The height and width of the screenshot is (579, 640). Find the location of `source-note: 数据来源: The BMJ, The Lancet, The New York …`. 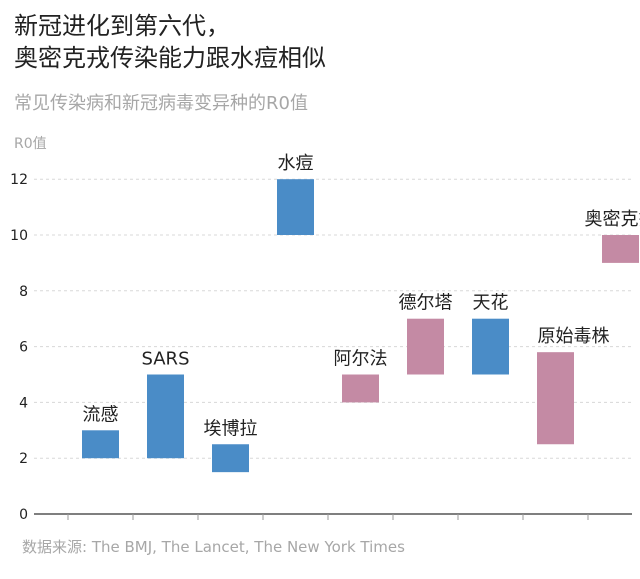

source-note: 数据来源: The BMJ, The Lancet, The New York … is located at coordinates (213, 547).